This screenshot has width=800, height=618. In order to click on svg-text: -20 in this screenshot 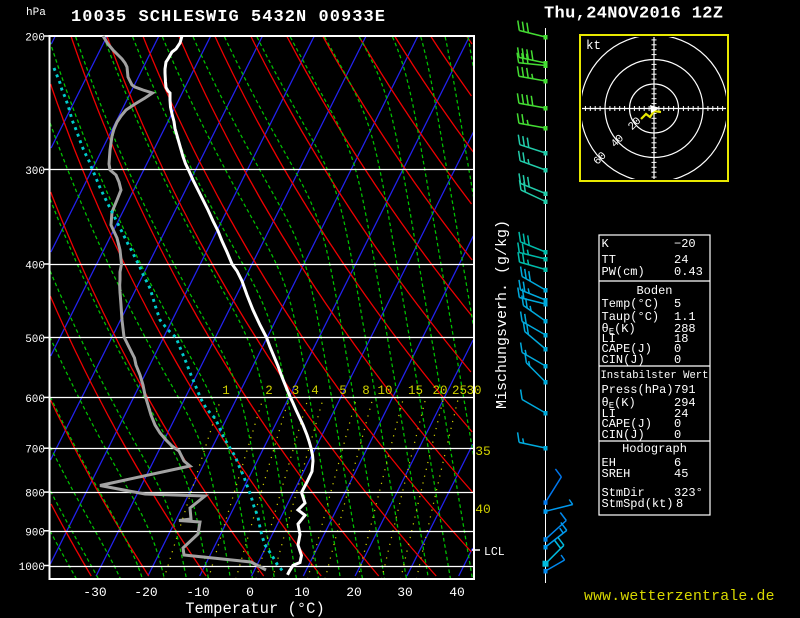, I will do `click(145, 592)`.